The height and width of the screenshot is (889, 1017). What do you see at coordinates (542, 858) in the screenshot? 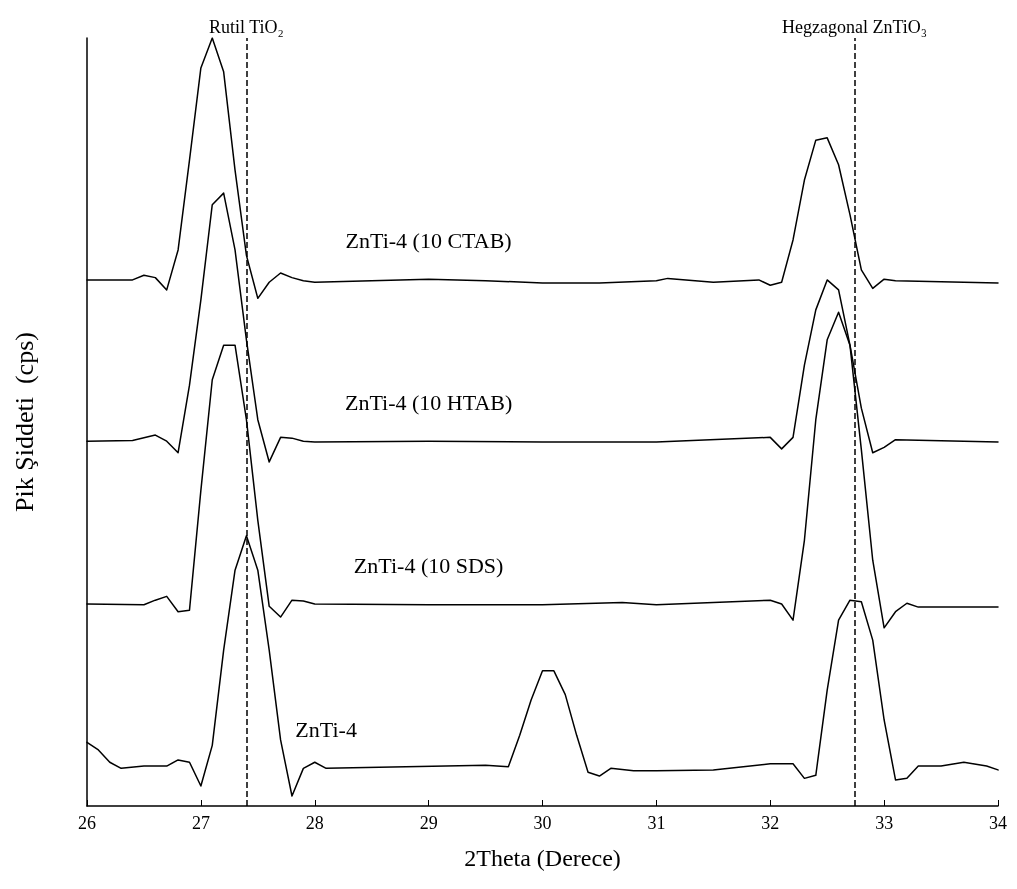
I see `x-axis-title: 2Theta (Derece)` at bounding box center [542, 858].